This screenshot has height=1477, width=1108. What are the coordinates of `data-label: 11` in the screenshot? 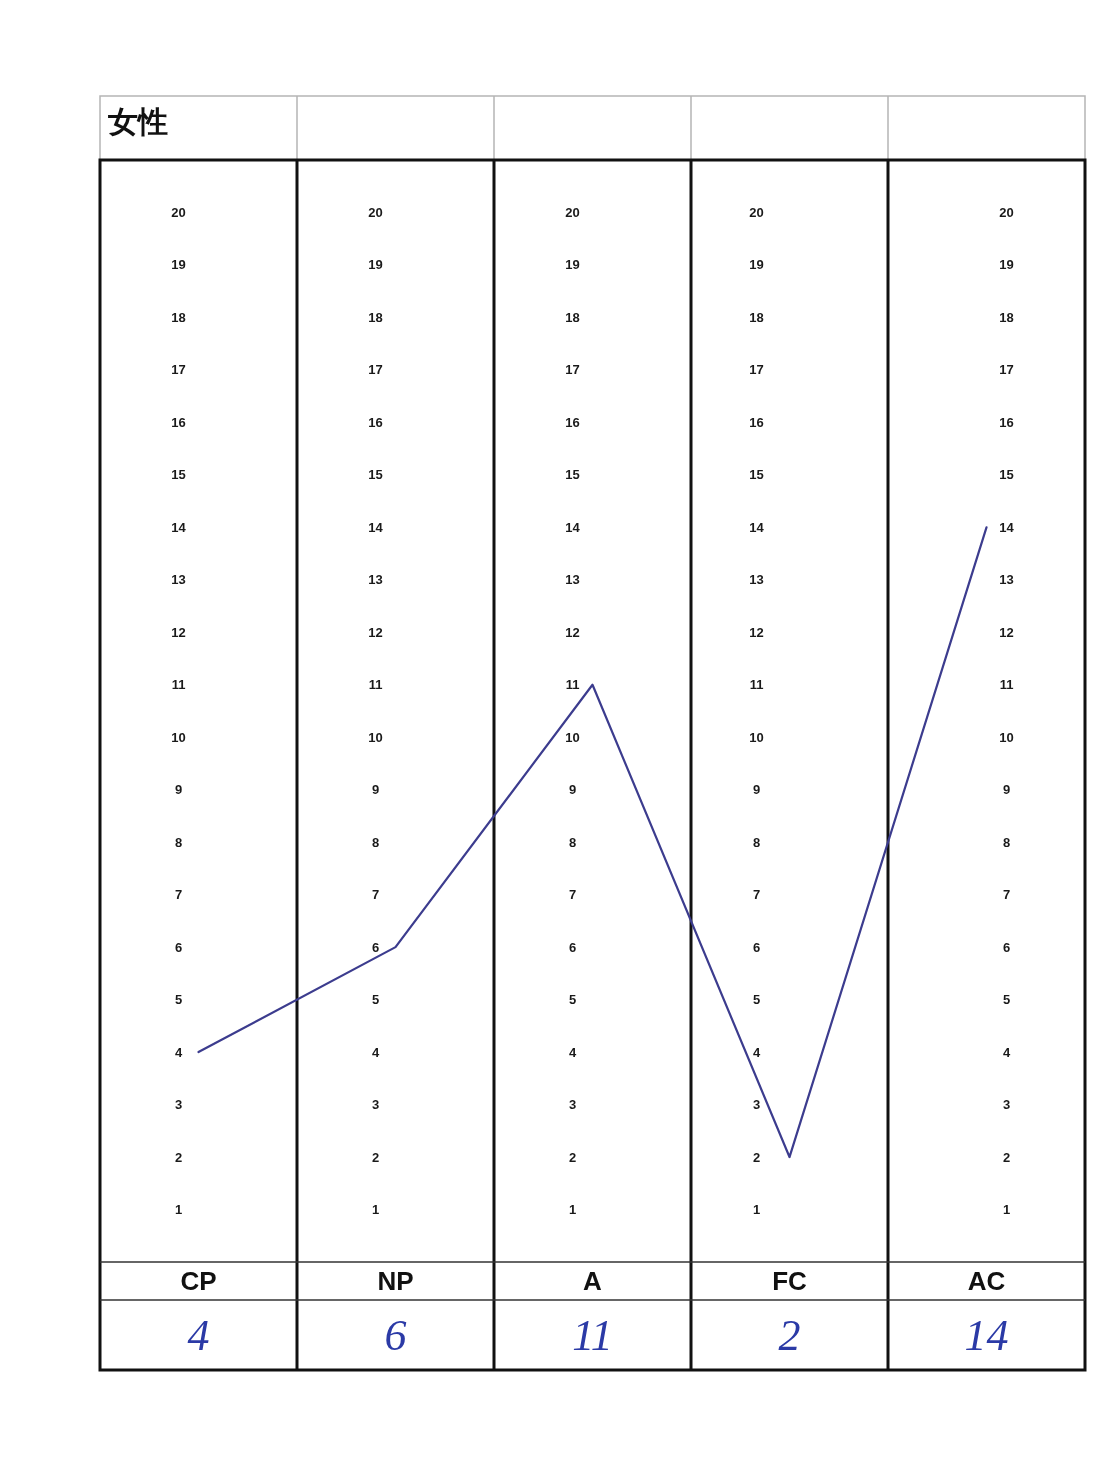 It's located at (592, 1335).